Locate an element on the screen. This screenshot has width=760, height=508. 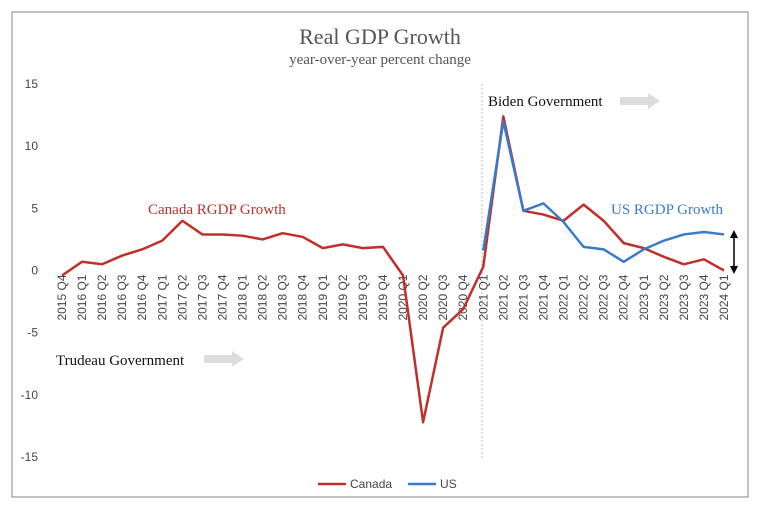
x-tick-label: 2017 Q3 is located at coordinates (202, 297).